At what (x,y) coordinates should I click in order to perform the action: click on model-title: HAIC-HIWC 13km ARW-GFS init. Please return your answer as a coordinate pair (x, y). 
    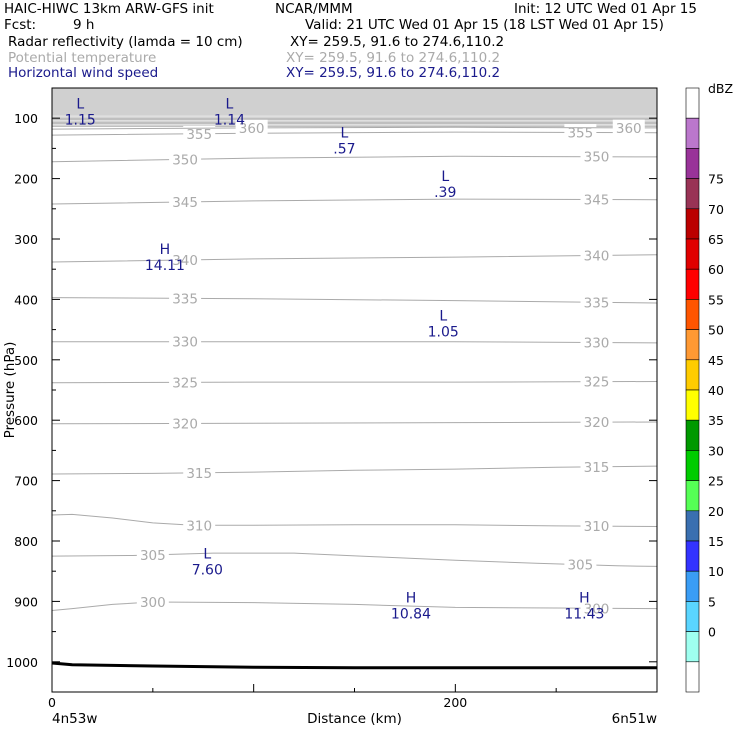
    Looking at the image, I should click on (109, 9).